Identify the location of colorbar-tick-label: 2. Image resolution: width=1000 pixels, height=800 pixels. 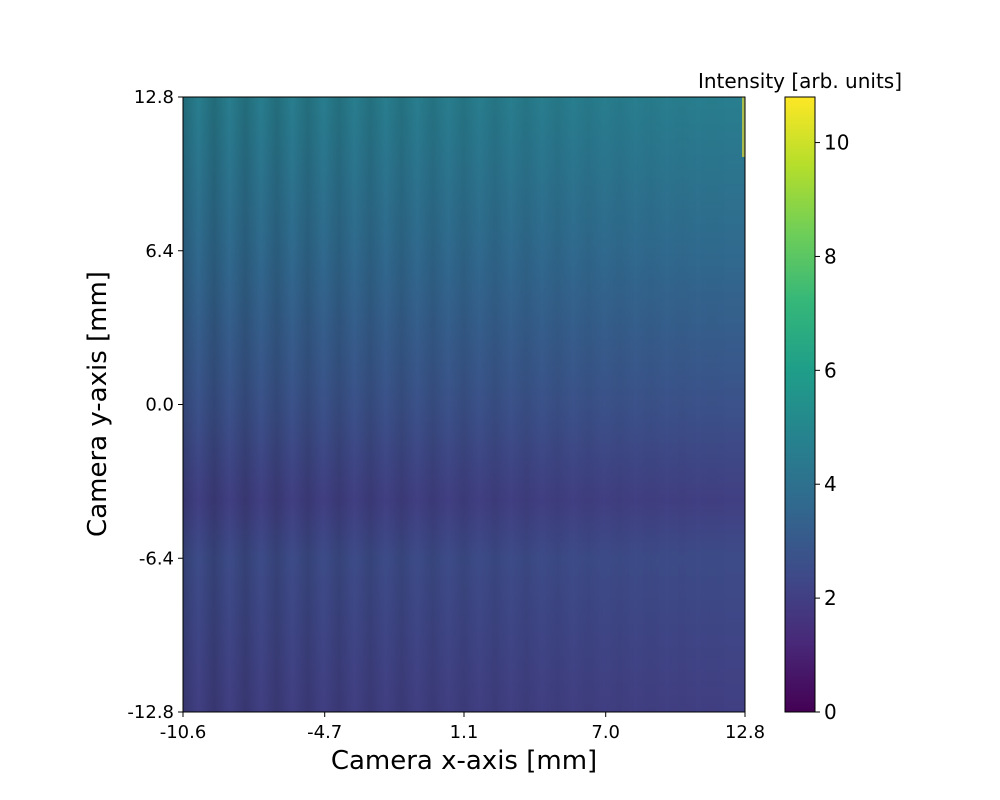
(830, 598).